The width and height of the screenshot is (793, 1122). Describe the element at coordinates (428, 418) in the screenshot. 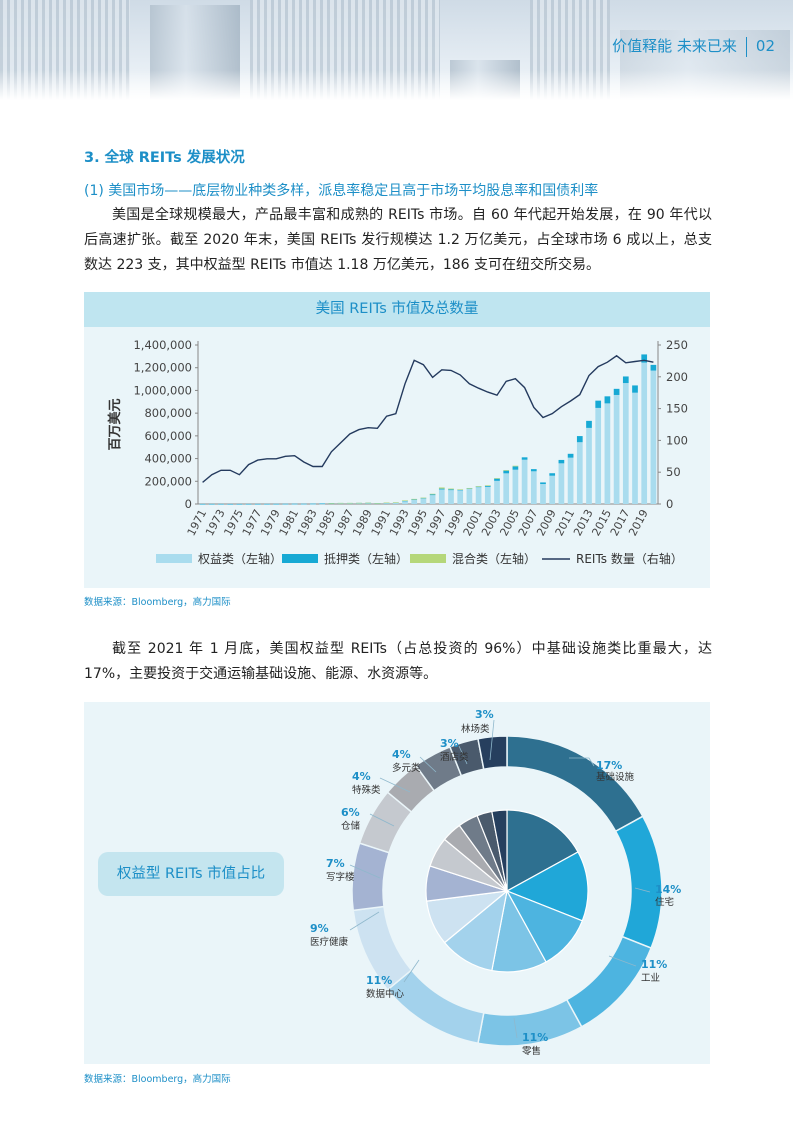

I see `reits-count-line` at that location.